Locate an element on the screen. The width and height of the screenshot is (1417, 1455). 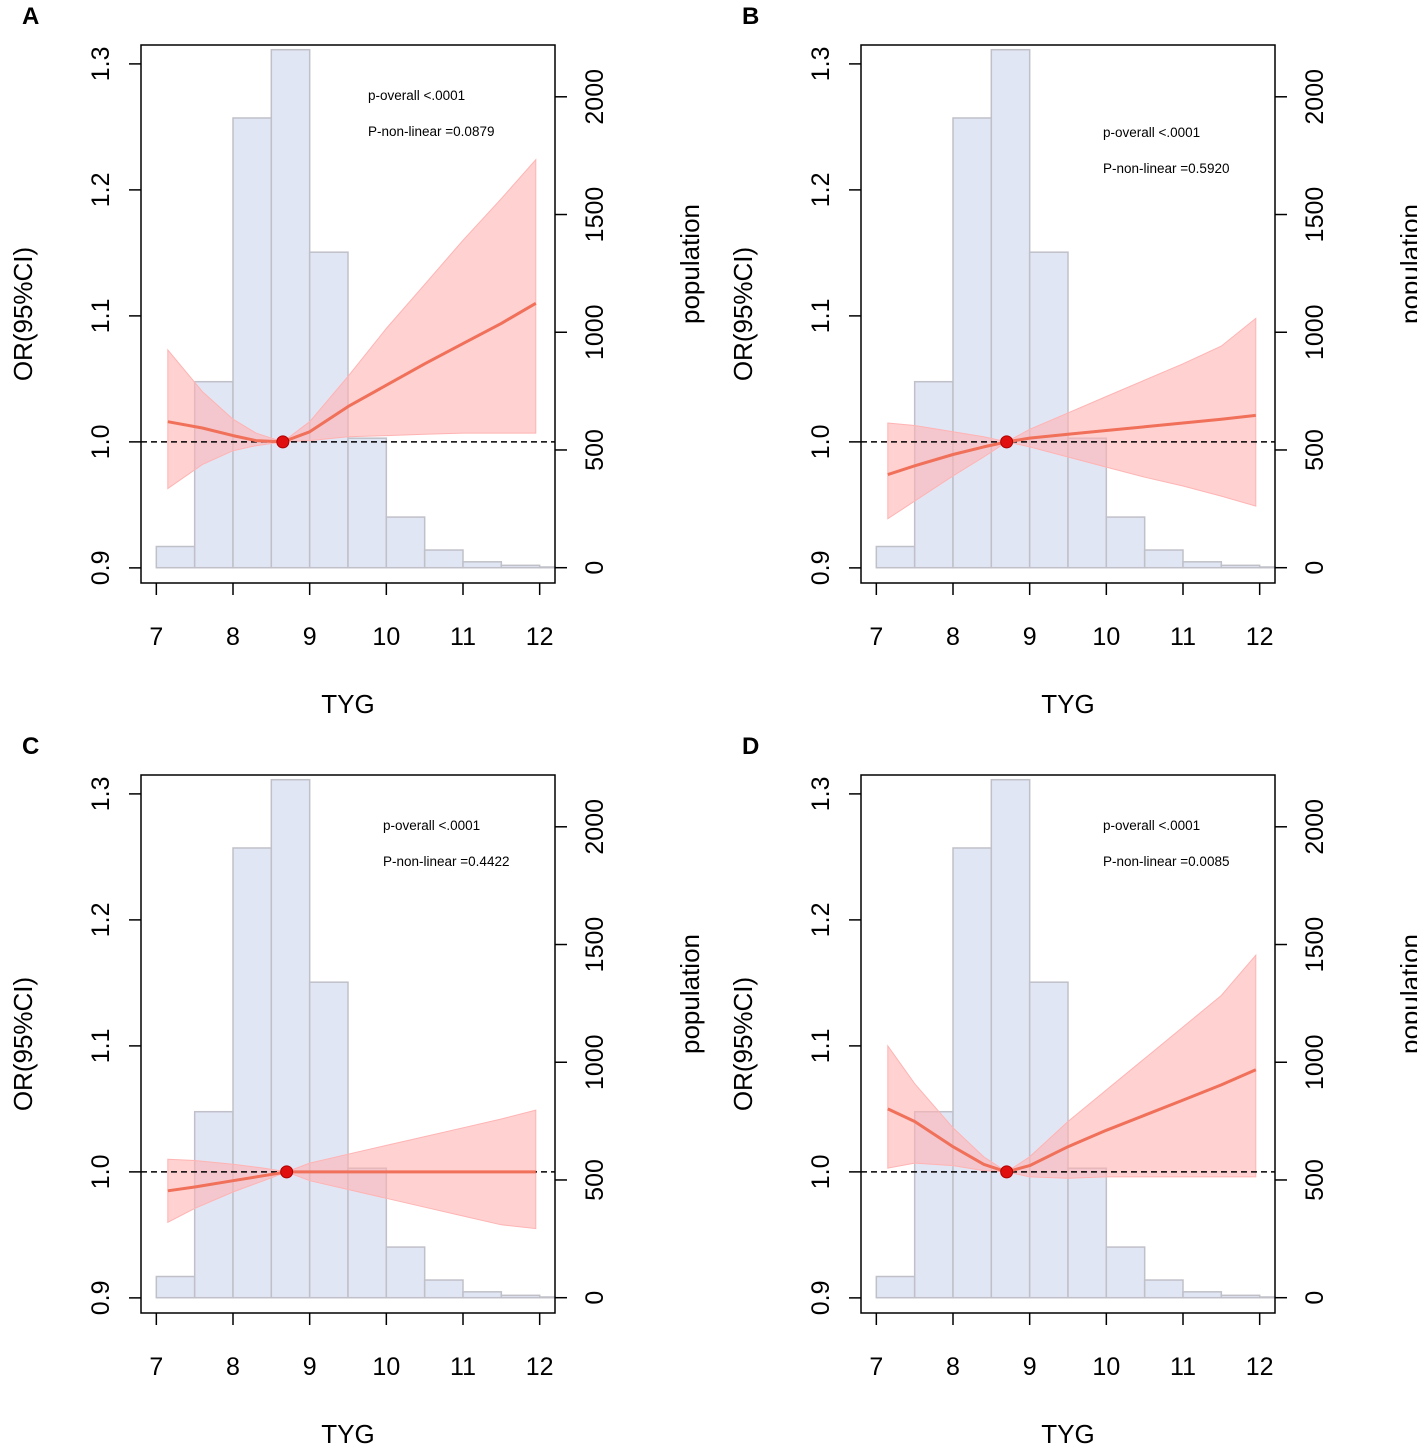
p-nonlinear-annotation: P-non-linear =0.0085 is located at coordinates (1166, 861).